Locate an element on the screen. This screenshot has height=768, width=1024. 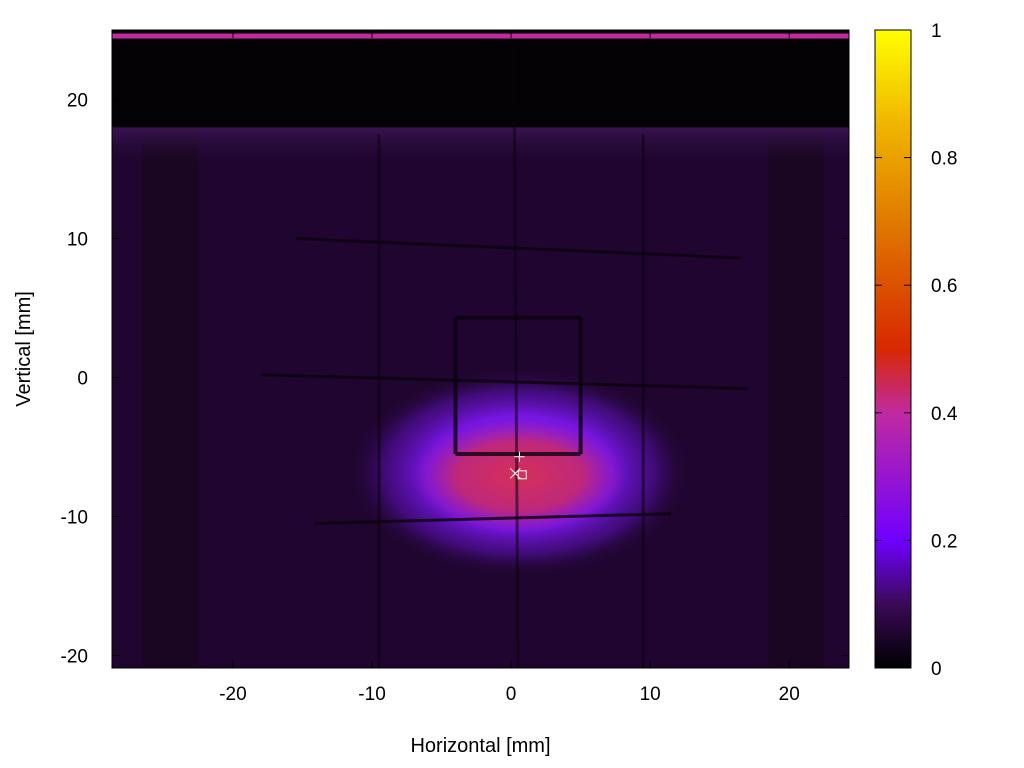
x-tick-label: -10 is located at coordinates (371, 694).